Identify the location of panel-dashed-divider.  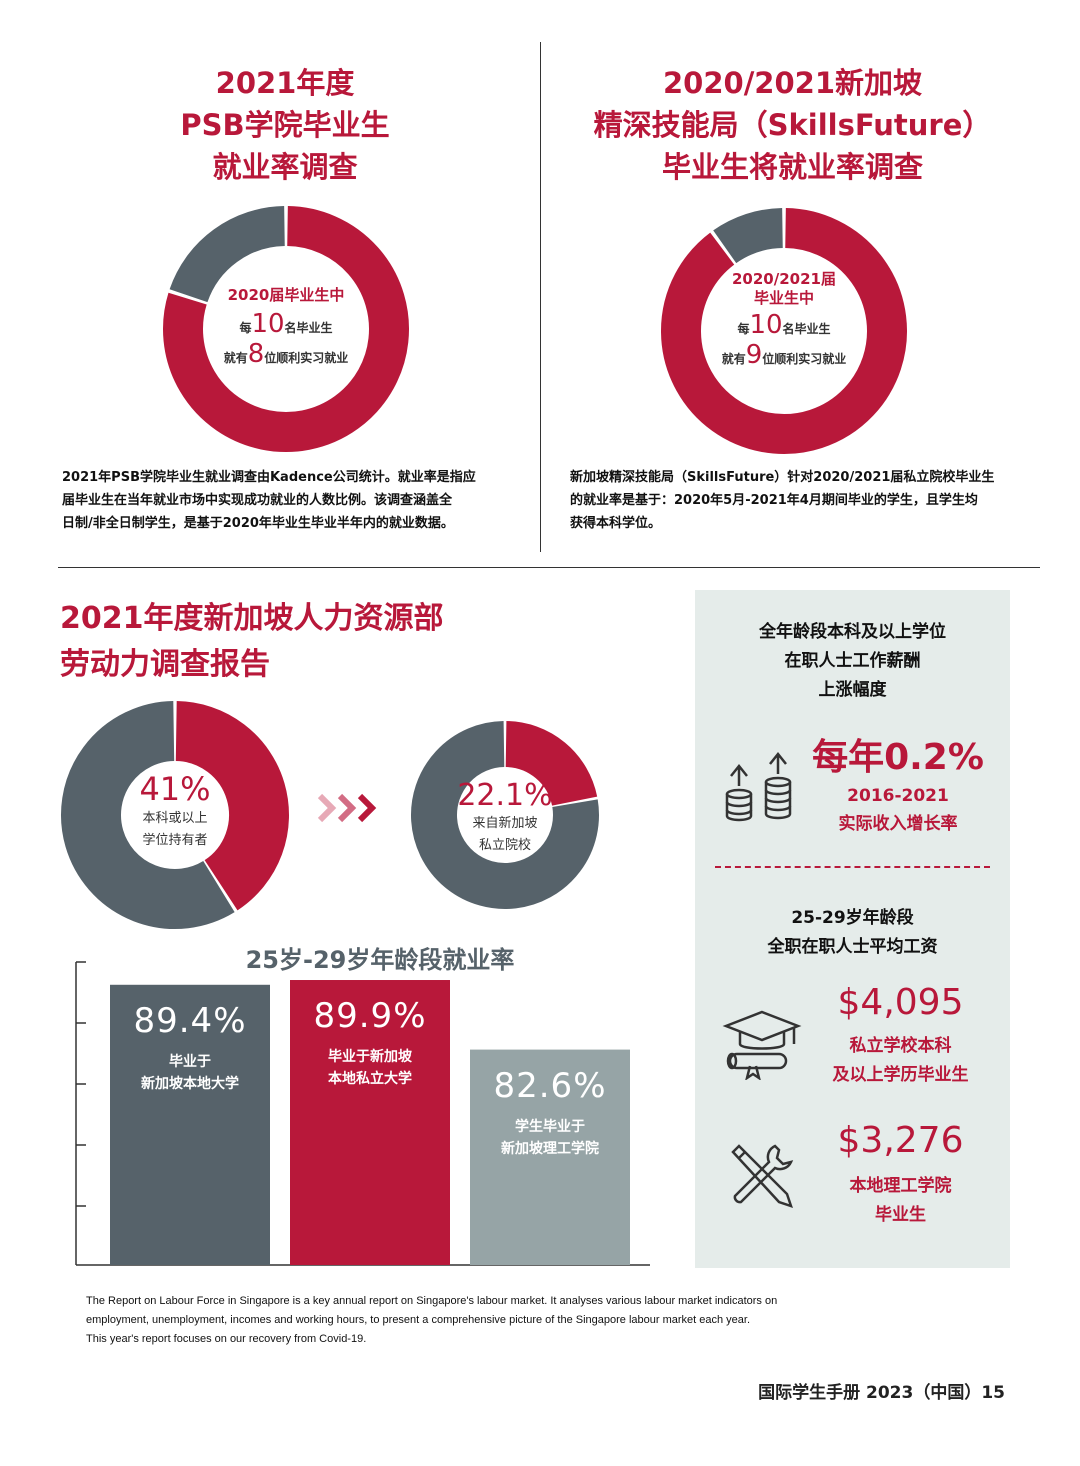
(852, 867).